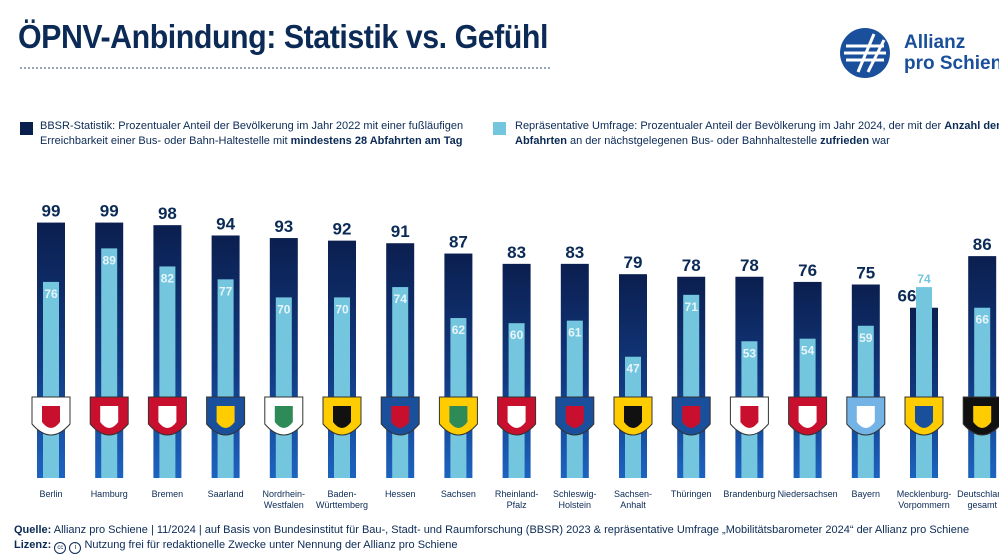  Describe the element at coordinates (978, 494) in the screenshot. I see `category-label: Deutschland` at that location.